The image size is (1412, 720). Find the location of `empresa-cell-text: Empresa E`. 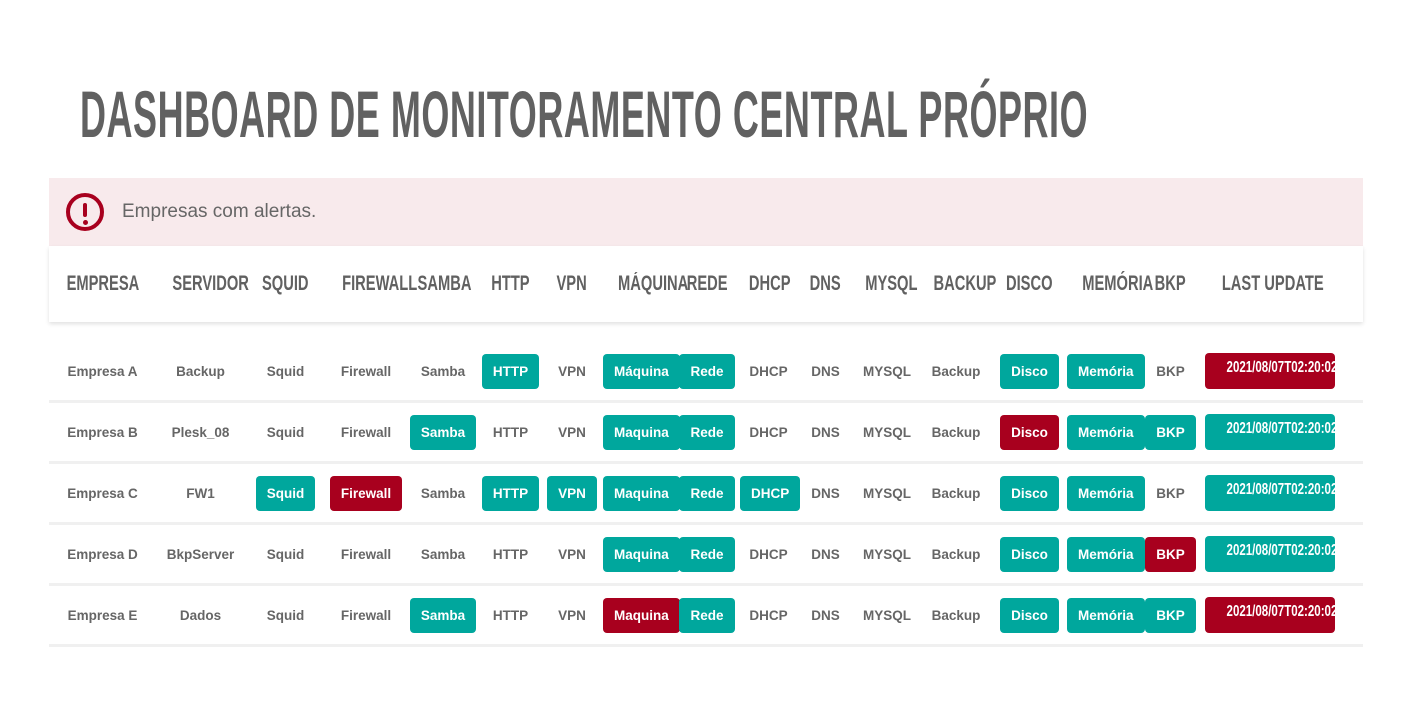

empresa-cell-text: Empresa E is located at coordinates (102, 615).